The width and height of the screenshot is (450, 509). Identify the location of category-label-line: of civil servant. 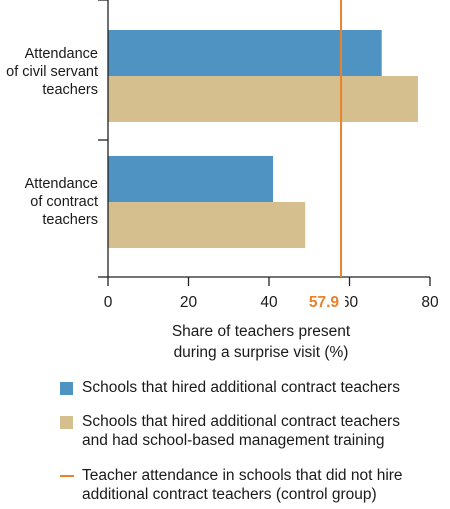
(52, 72).